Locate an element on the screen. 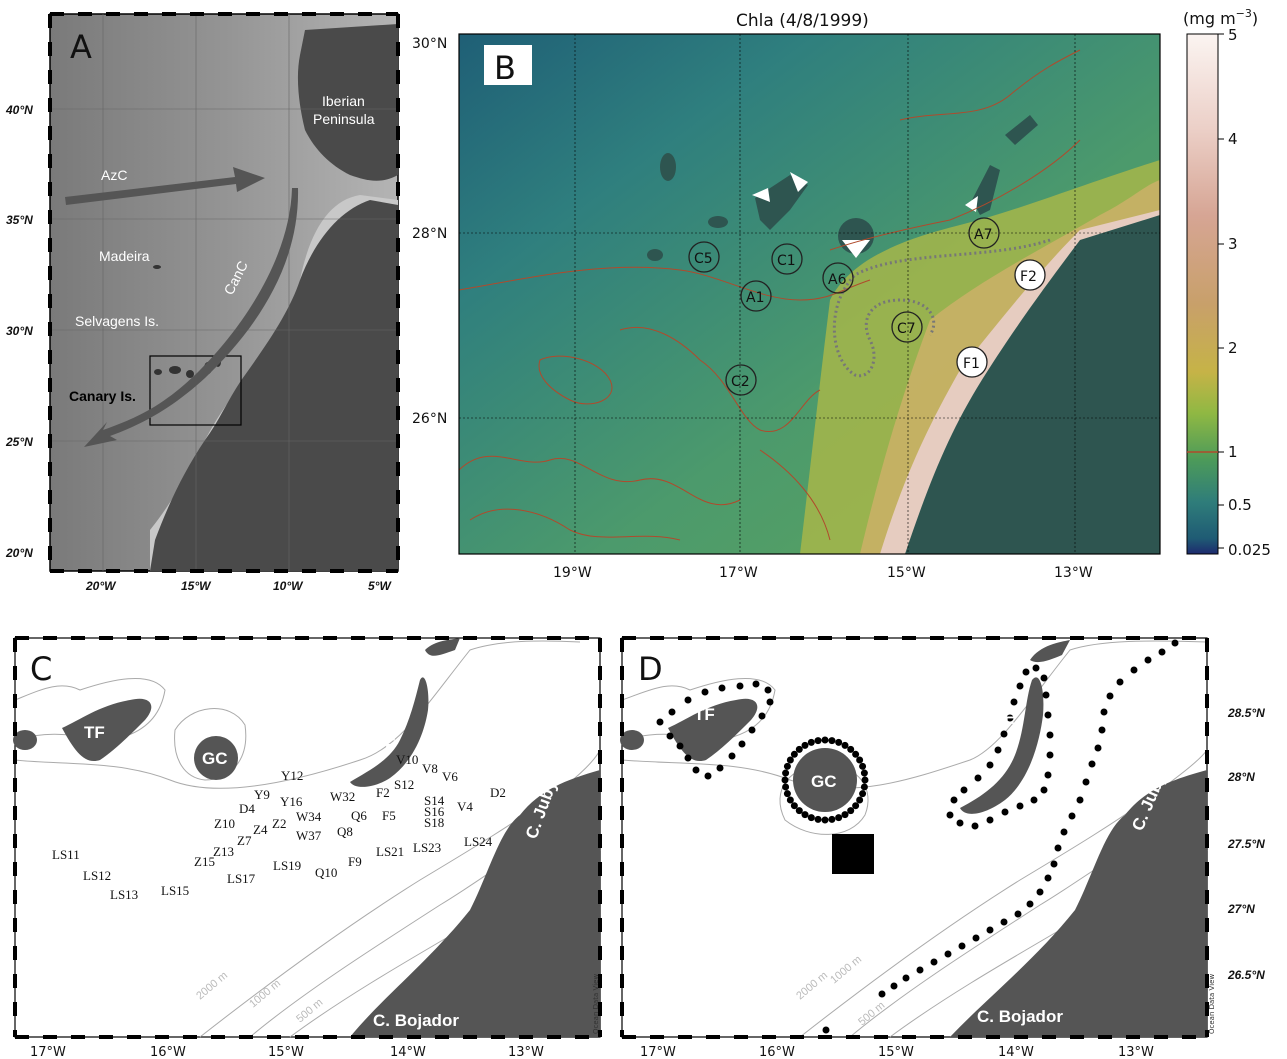  eddy-c2 is located at coordinates (741, 380).